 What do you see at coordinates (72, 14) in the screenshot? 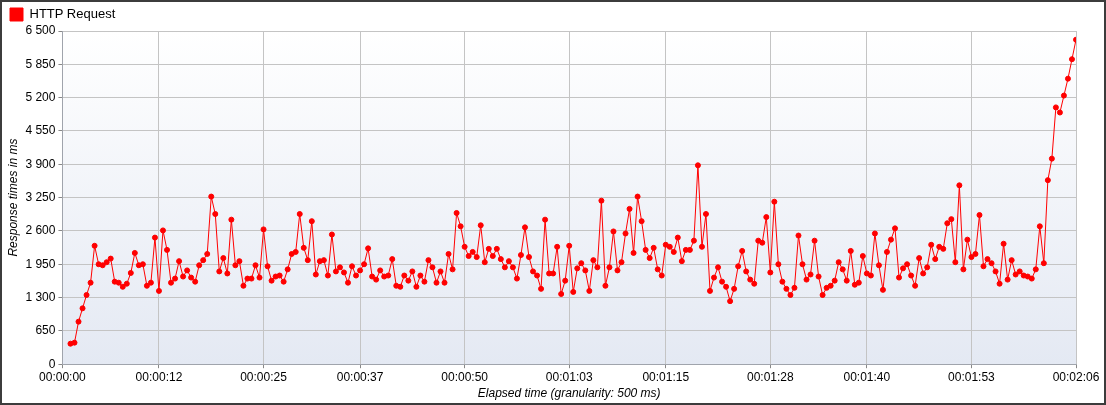
I see `legend-label: HTTP Request` at bounding box center [72, 14].